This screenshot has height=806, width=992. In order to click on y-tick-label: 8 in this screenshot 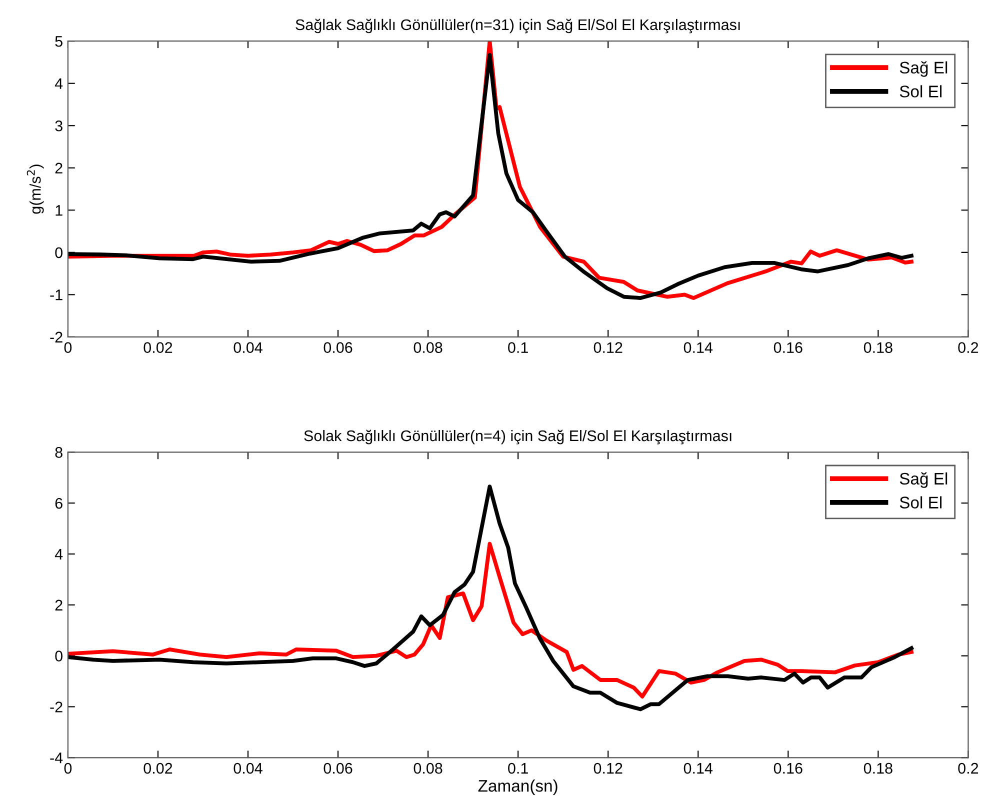, I will do `click(58, 452)`.